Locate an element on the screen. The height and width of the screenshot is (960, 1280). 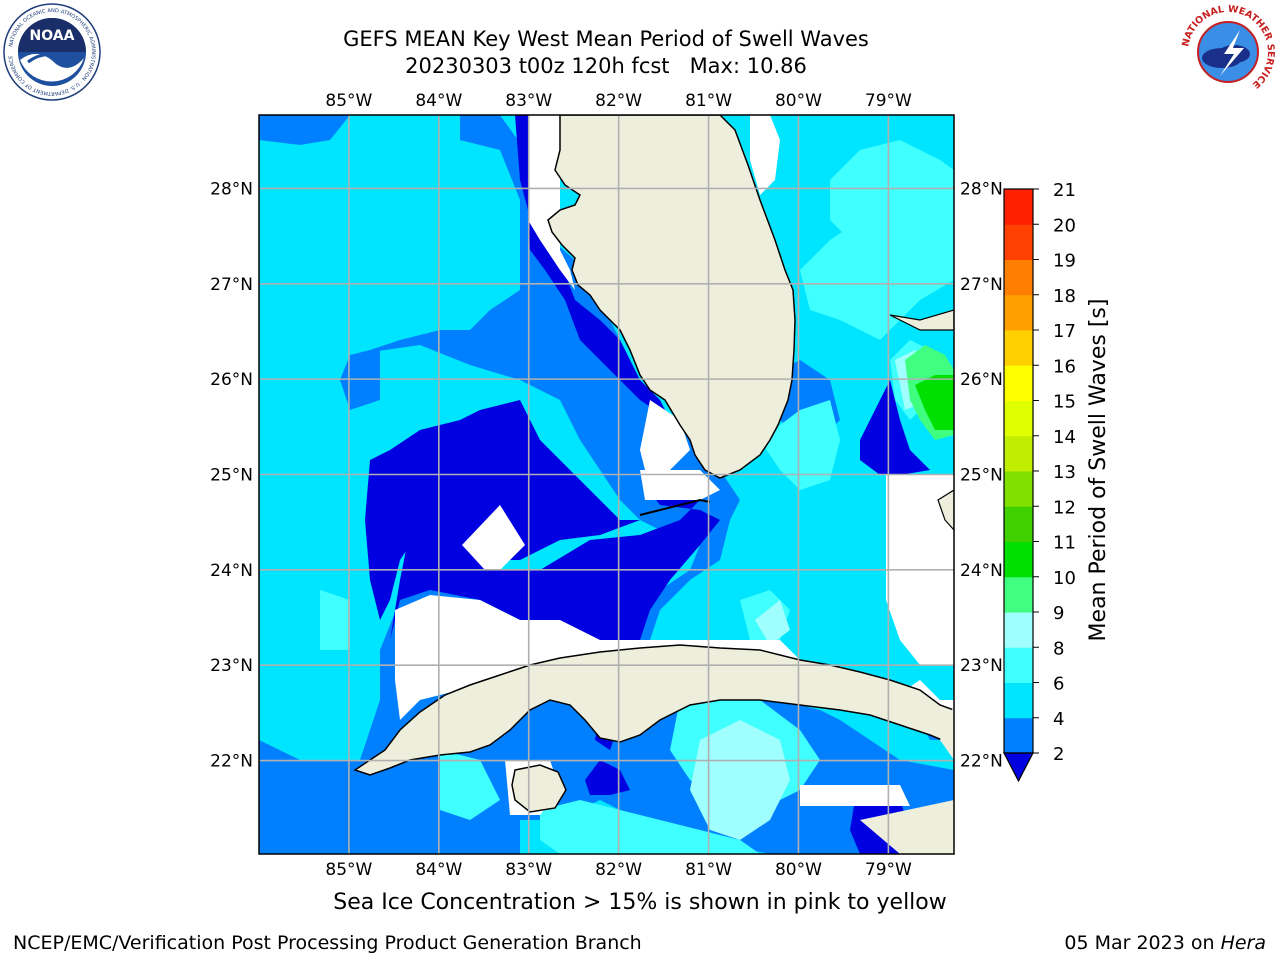
colorbar-tick-label: 9 is located at coordinates (1058, 613).